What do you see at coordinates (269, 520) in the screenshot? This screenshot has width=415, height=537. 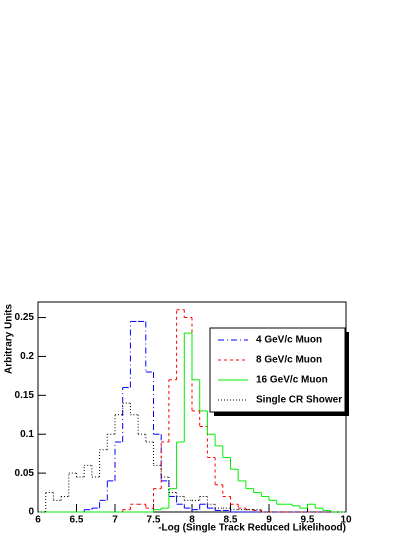 I see `x-tick-label: 9` at bounding box center [269, 520].